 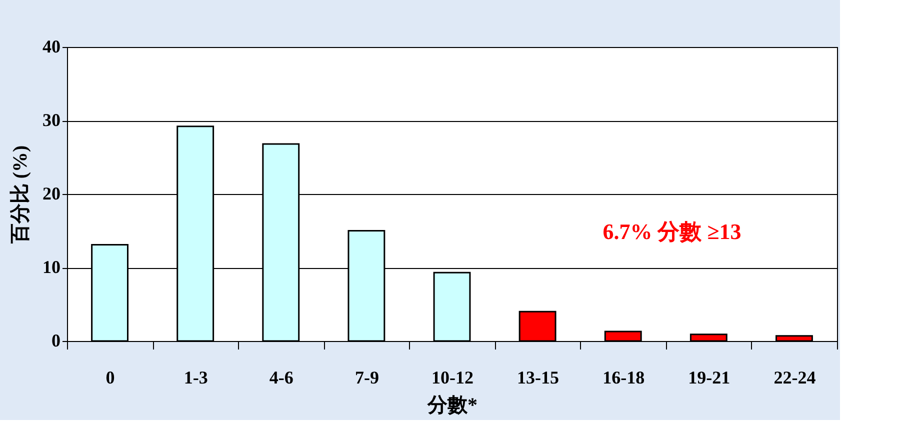 What do you see at coordinates (453, 378) in the screenshot?
I see `x-tick-label: 10-12` at bounding box center [453, 378].